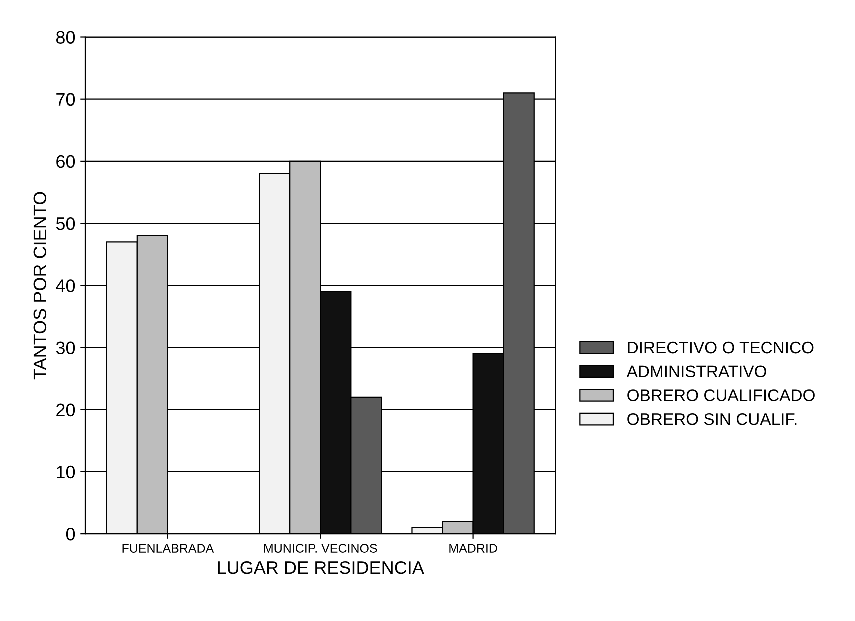 The width and height of the screenshot is (855, 621). I want to click on y-tick-label: 80, so click(66, 37).